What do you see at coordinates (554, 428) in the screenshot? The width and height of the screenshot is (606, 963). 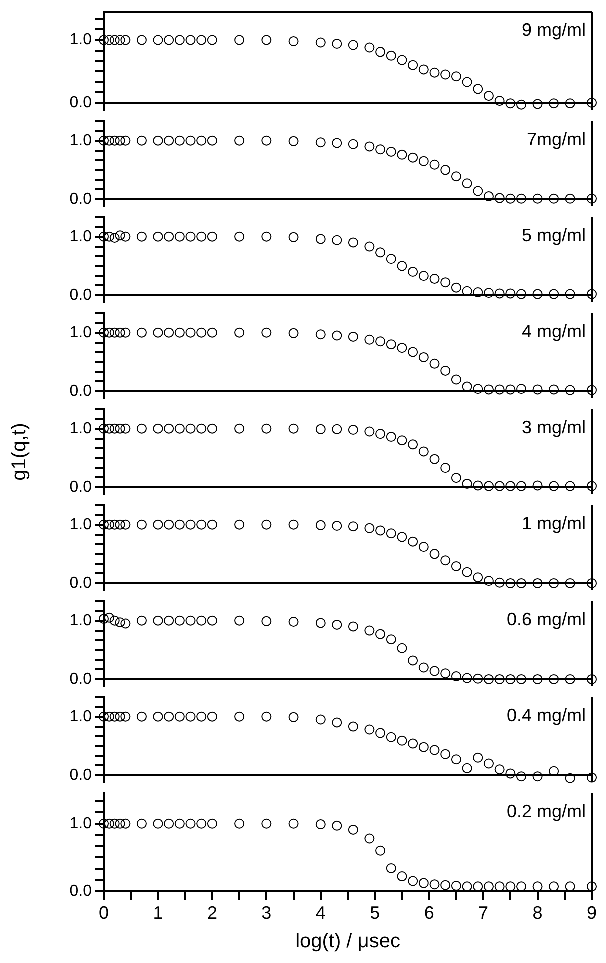 I see `annotation: 3 mg/ml` at bounding box center [554, 428].